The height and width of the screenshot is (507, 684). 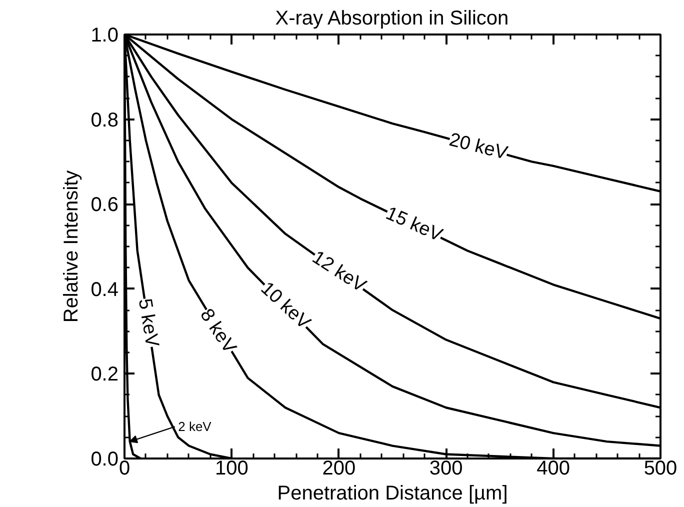 I want to click on x-axis-title: Penetration Distance [µm], so click(x=392, y=493).